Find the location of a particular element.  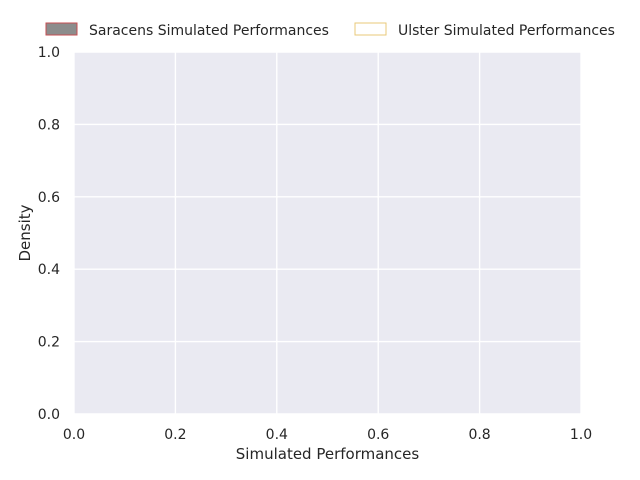

x-axis-label: Simulated Performances is located at coordinates (328, 454).